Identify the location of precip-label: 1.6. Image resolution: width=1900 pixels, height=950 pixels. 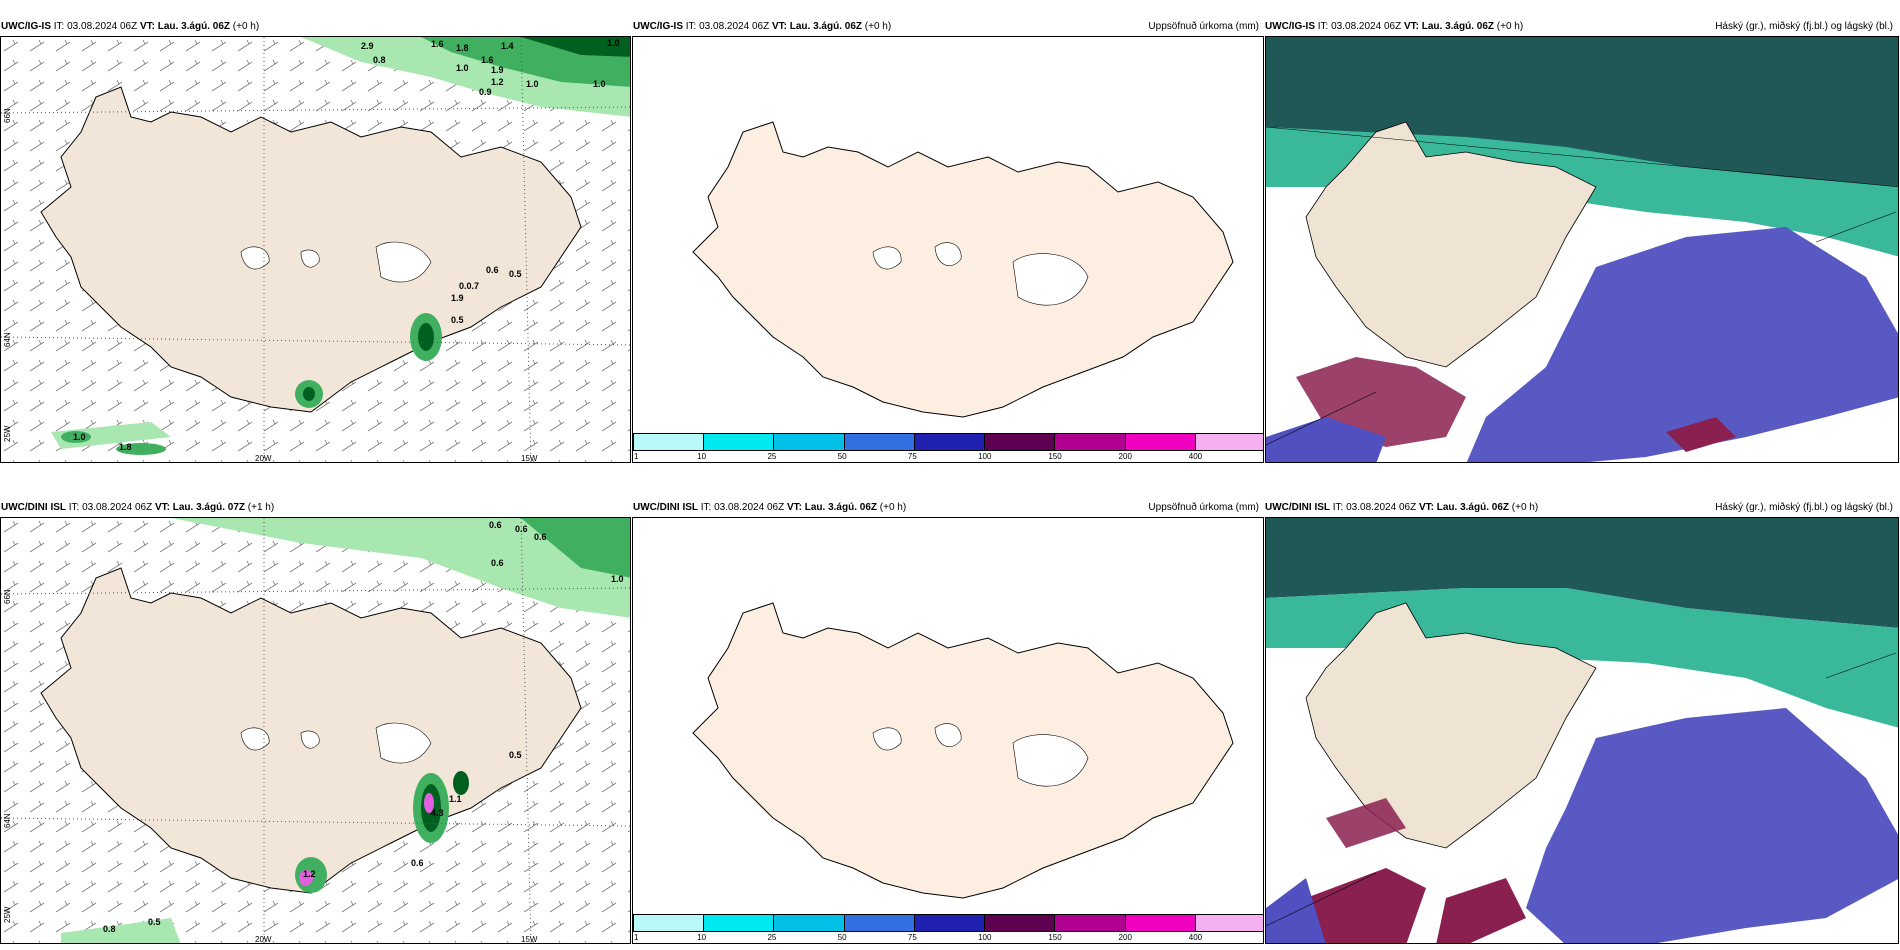
(437, 44).